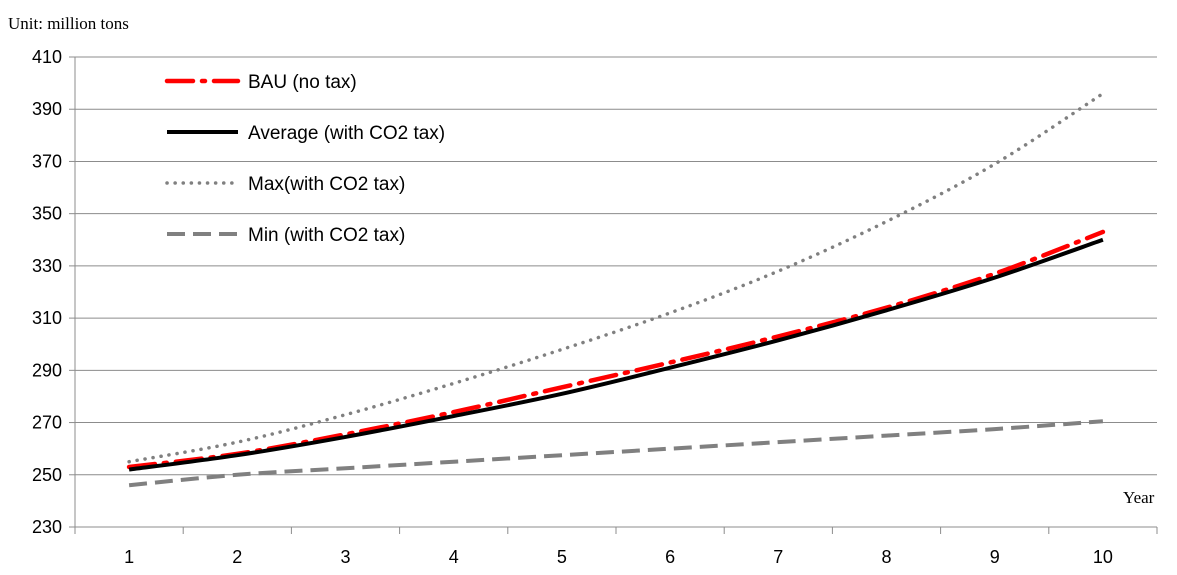 This screenshot has height=575, width=1177. I want to click on x-tick-label-8: 8, so click(886, 557).